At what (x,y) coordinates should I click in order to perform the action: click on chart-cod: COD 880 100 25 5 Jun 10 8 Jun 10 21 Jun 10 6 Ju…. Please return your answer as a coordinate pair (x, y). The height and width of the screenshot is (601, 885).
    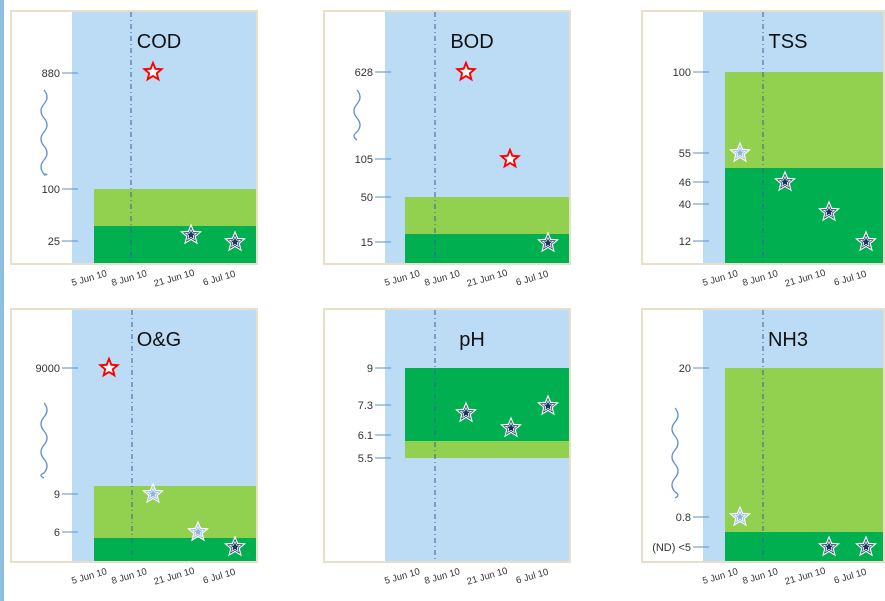
    Looking at the image, I should click on (134, 150).